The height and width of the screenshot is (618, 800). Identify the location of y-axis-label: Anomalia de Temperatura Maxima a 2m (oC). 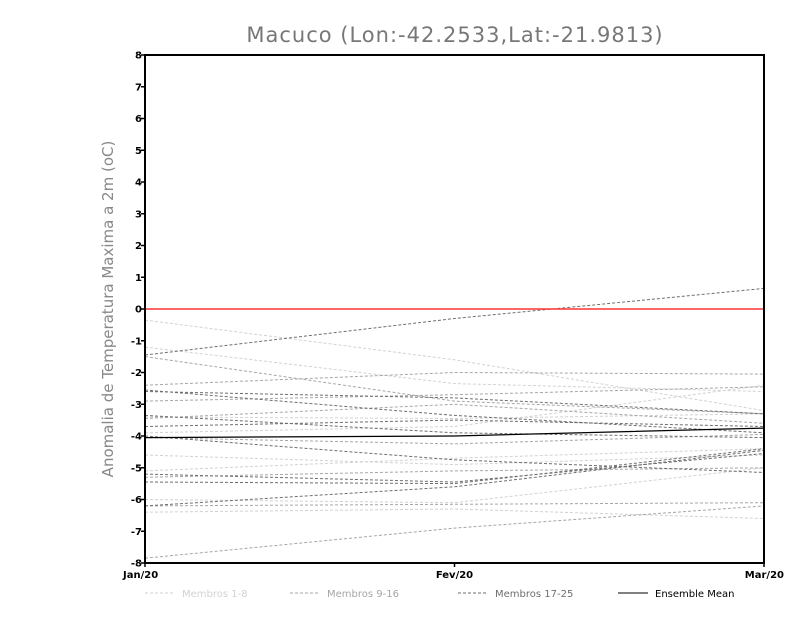
(108, 309).